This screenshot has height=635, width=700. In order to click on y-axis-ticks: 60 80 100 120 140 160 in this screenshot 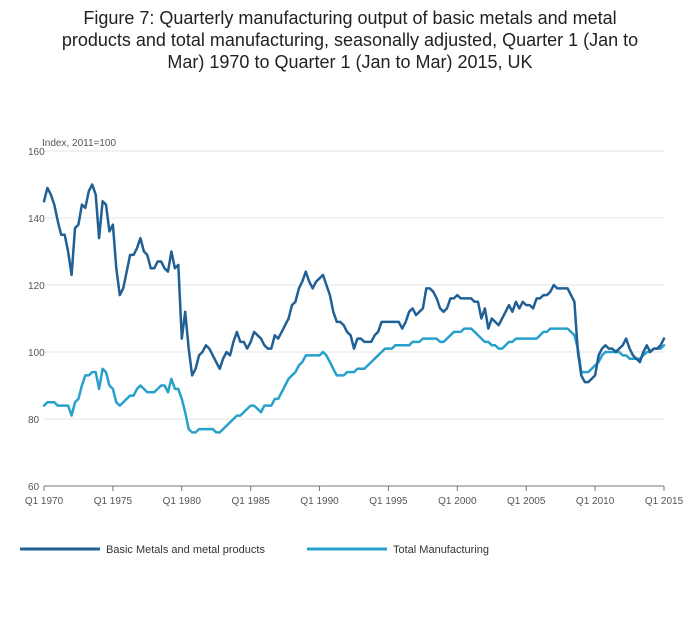, I will do `click(36, 320)`.